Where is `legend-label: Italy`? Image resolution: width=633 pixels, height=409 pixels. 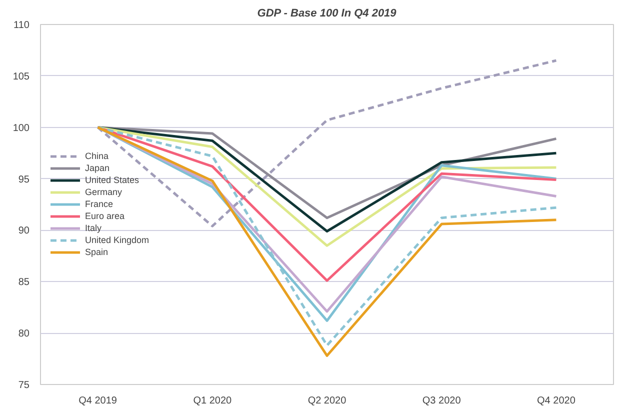
legend-label: Italy is located at coordinates (94, 228).